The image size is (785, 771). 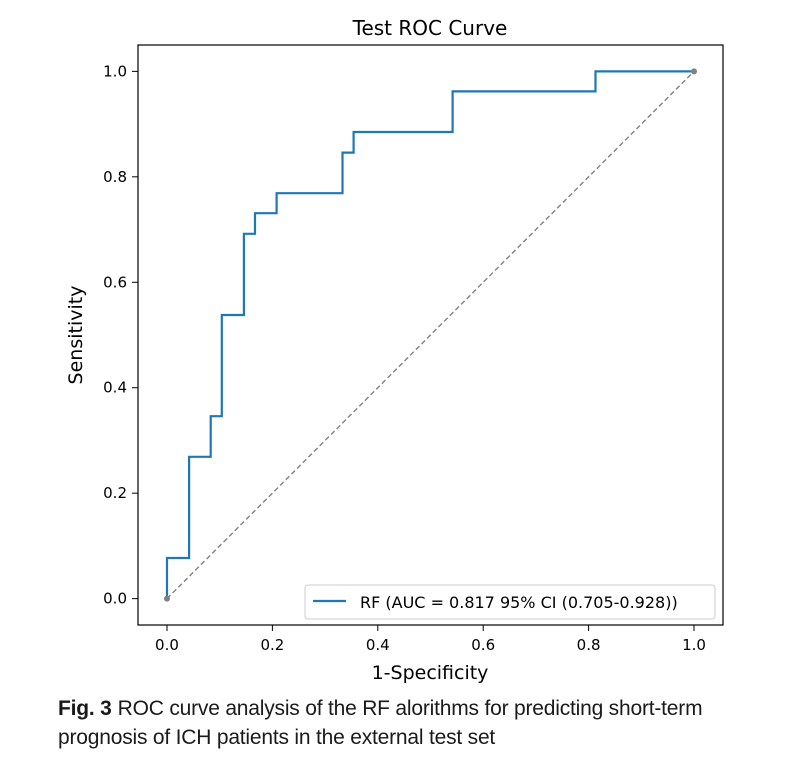 I want to click on x-tick-label: 0.0, so click(x=167, y=645).